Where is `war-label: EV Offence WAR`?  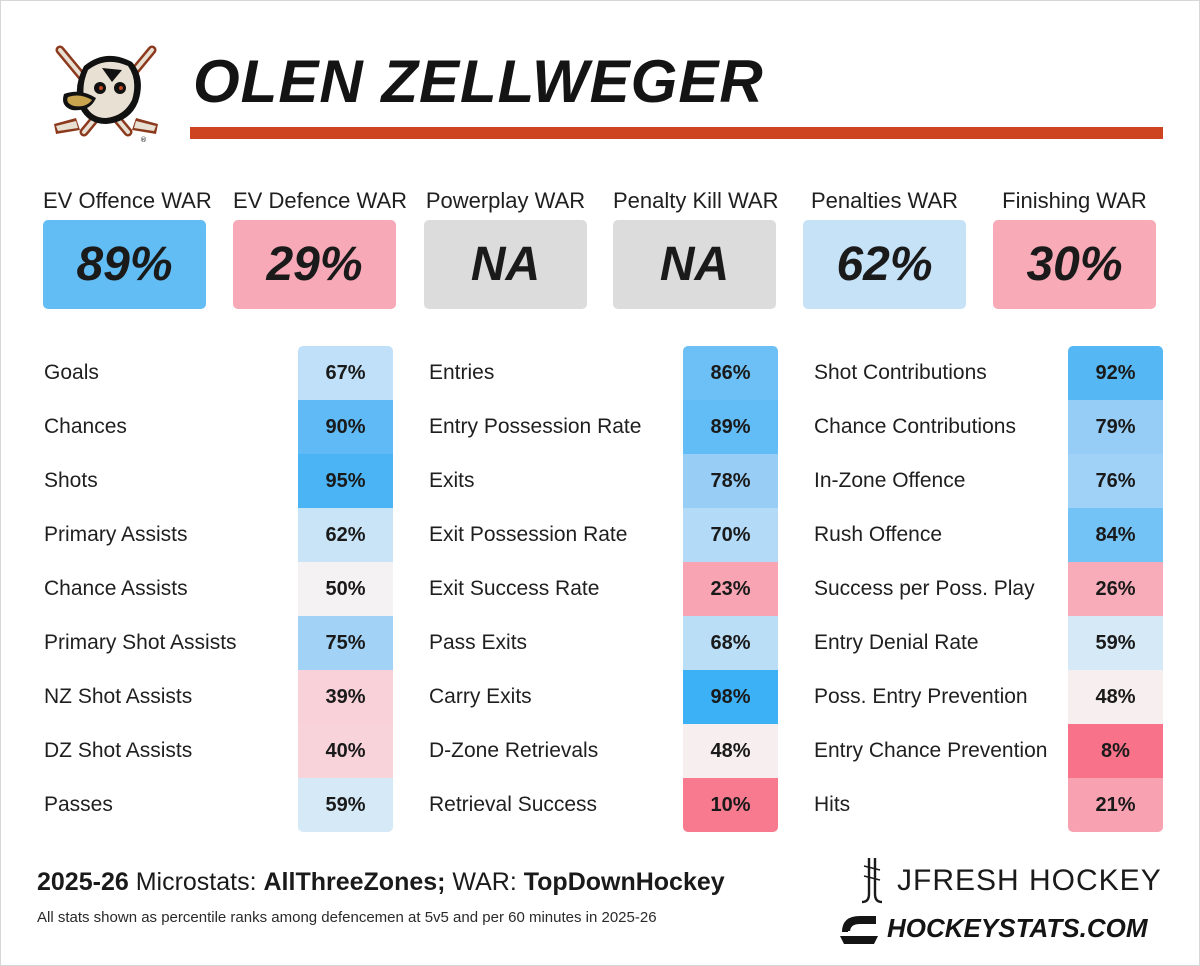
war-label: EV Offence WAR is located at coordinates (127, 200).